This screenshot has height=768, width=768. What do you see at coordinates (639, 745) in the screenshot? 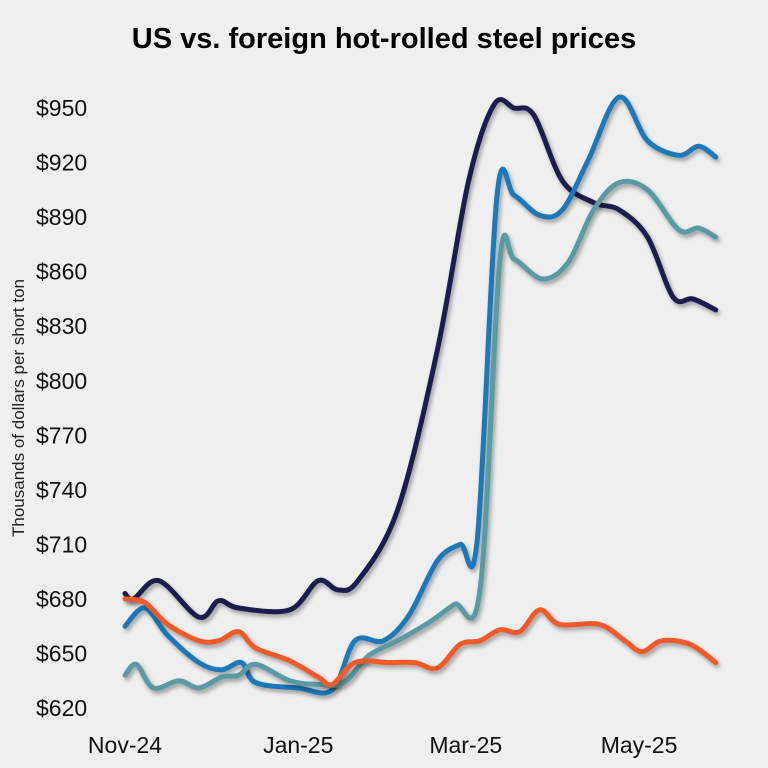
I see `x-tick-label: May-25` at bounding box center [639, 745].